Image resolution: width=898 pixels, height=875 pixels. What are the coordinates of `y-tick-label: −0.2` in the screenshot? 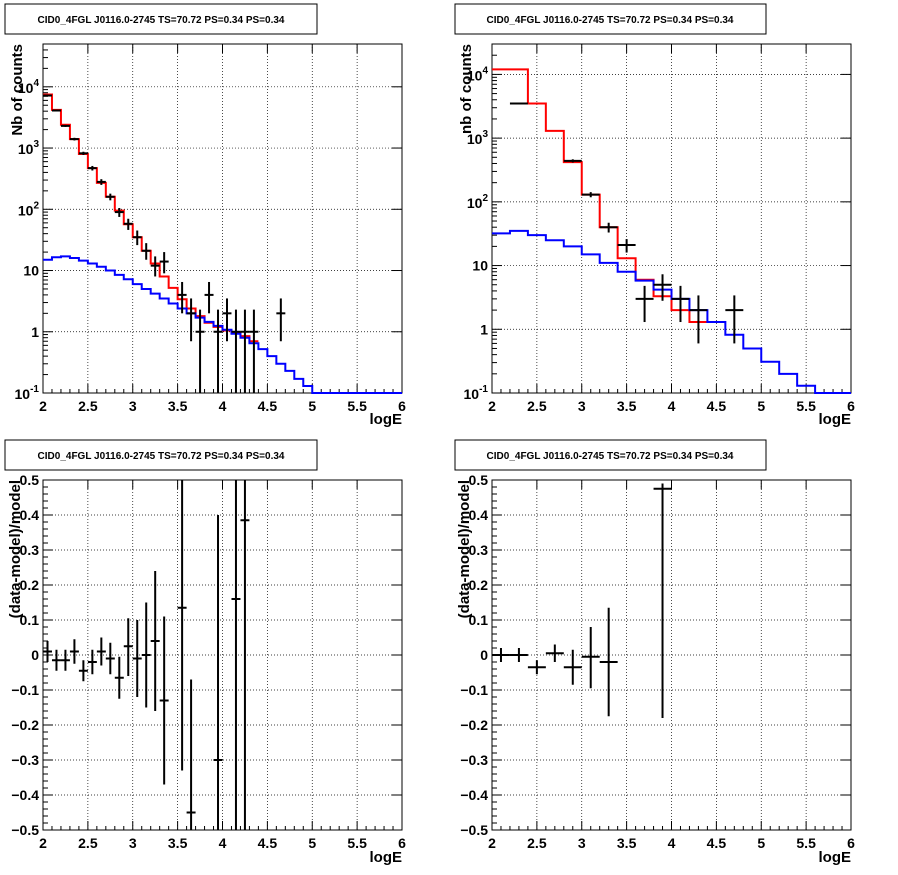 It's located at (25, 725).